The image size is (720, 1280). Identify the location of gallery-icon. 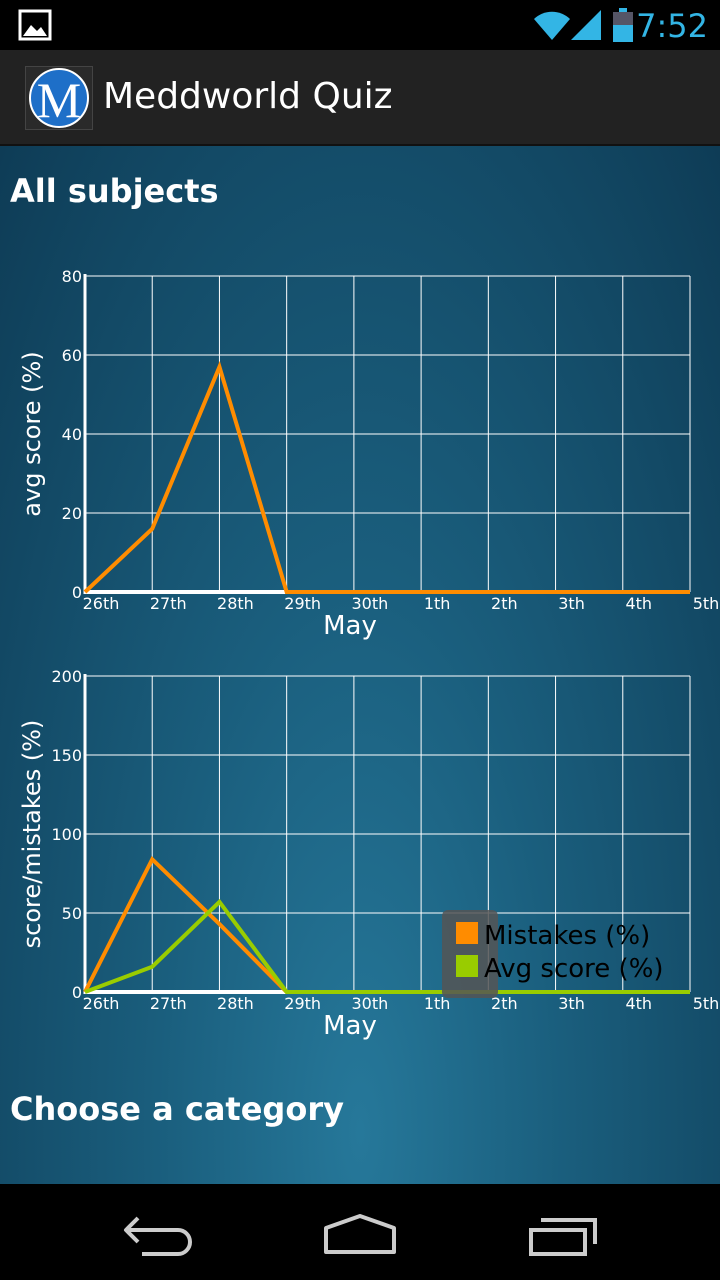
(35, 25).